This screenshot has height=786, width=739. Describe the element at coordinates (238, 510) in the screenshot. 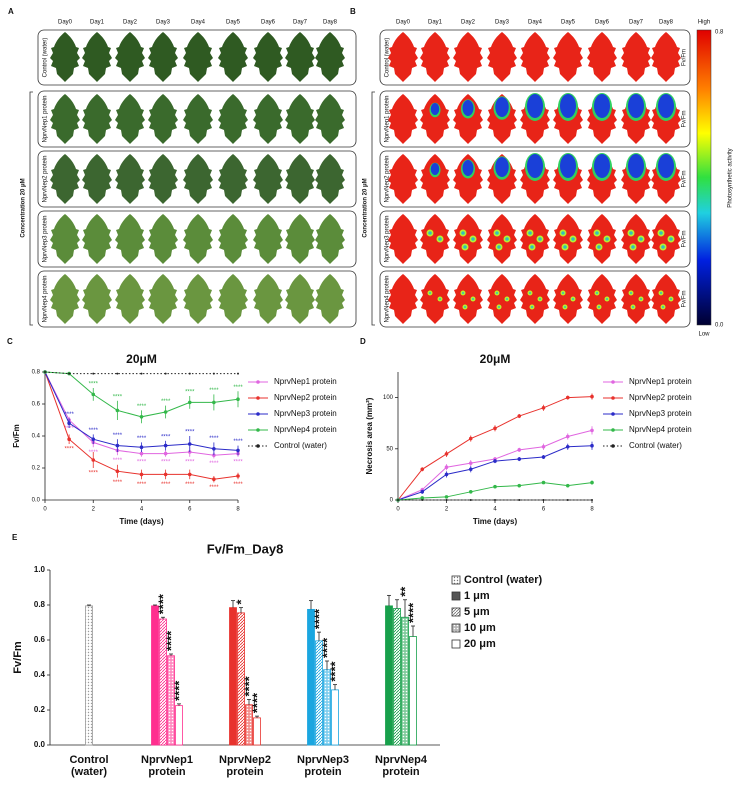

I see `x-tick-label: 8` at that location.